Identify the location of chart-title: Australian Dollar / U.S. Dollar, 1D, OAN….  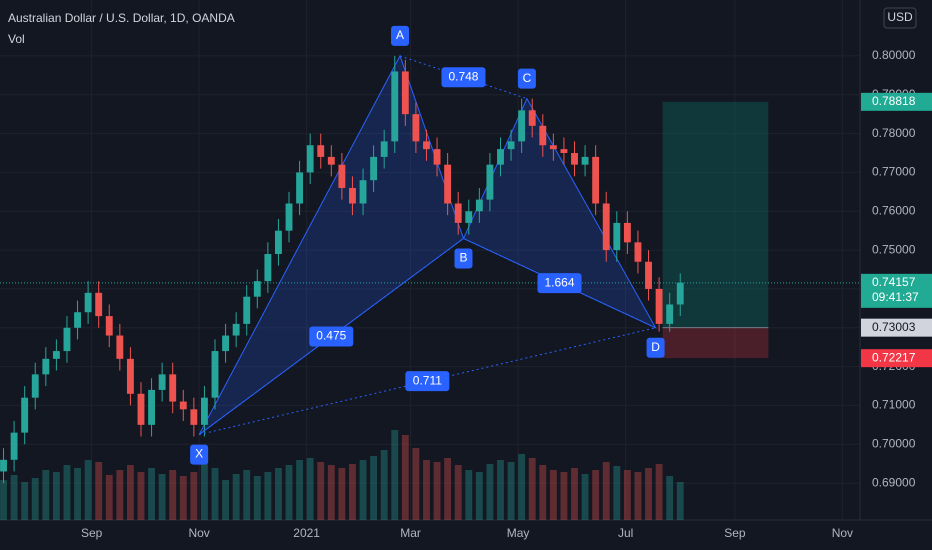
(121, 18).